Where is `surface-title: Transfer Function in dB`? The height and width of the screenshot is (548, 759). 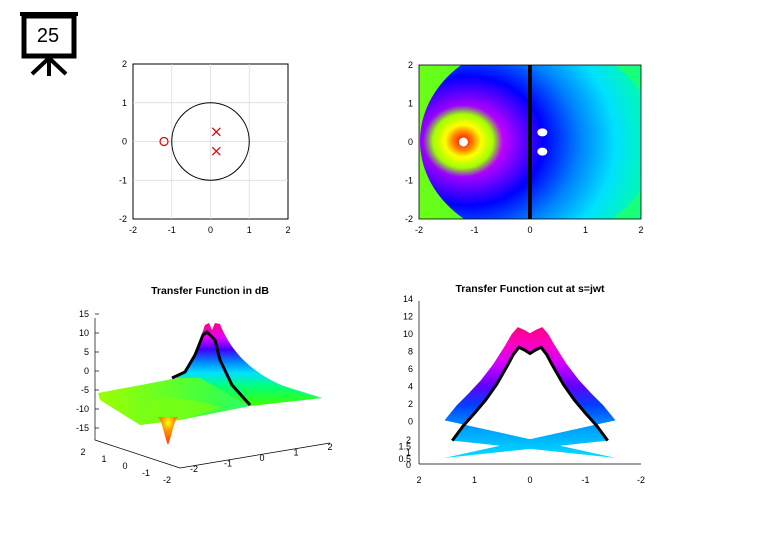
surface-title: Transfer Function in dB is located at coordinates (210, 291).